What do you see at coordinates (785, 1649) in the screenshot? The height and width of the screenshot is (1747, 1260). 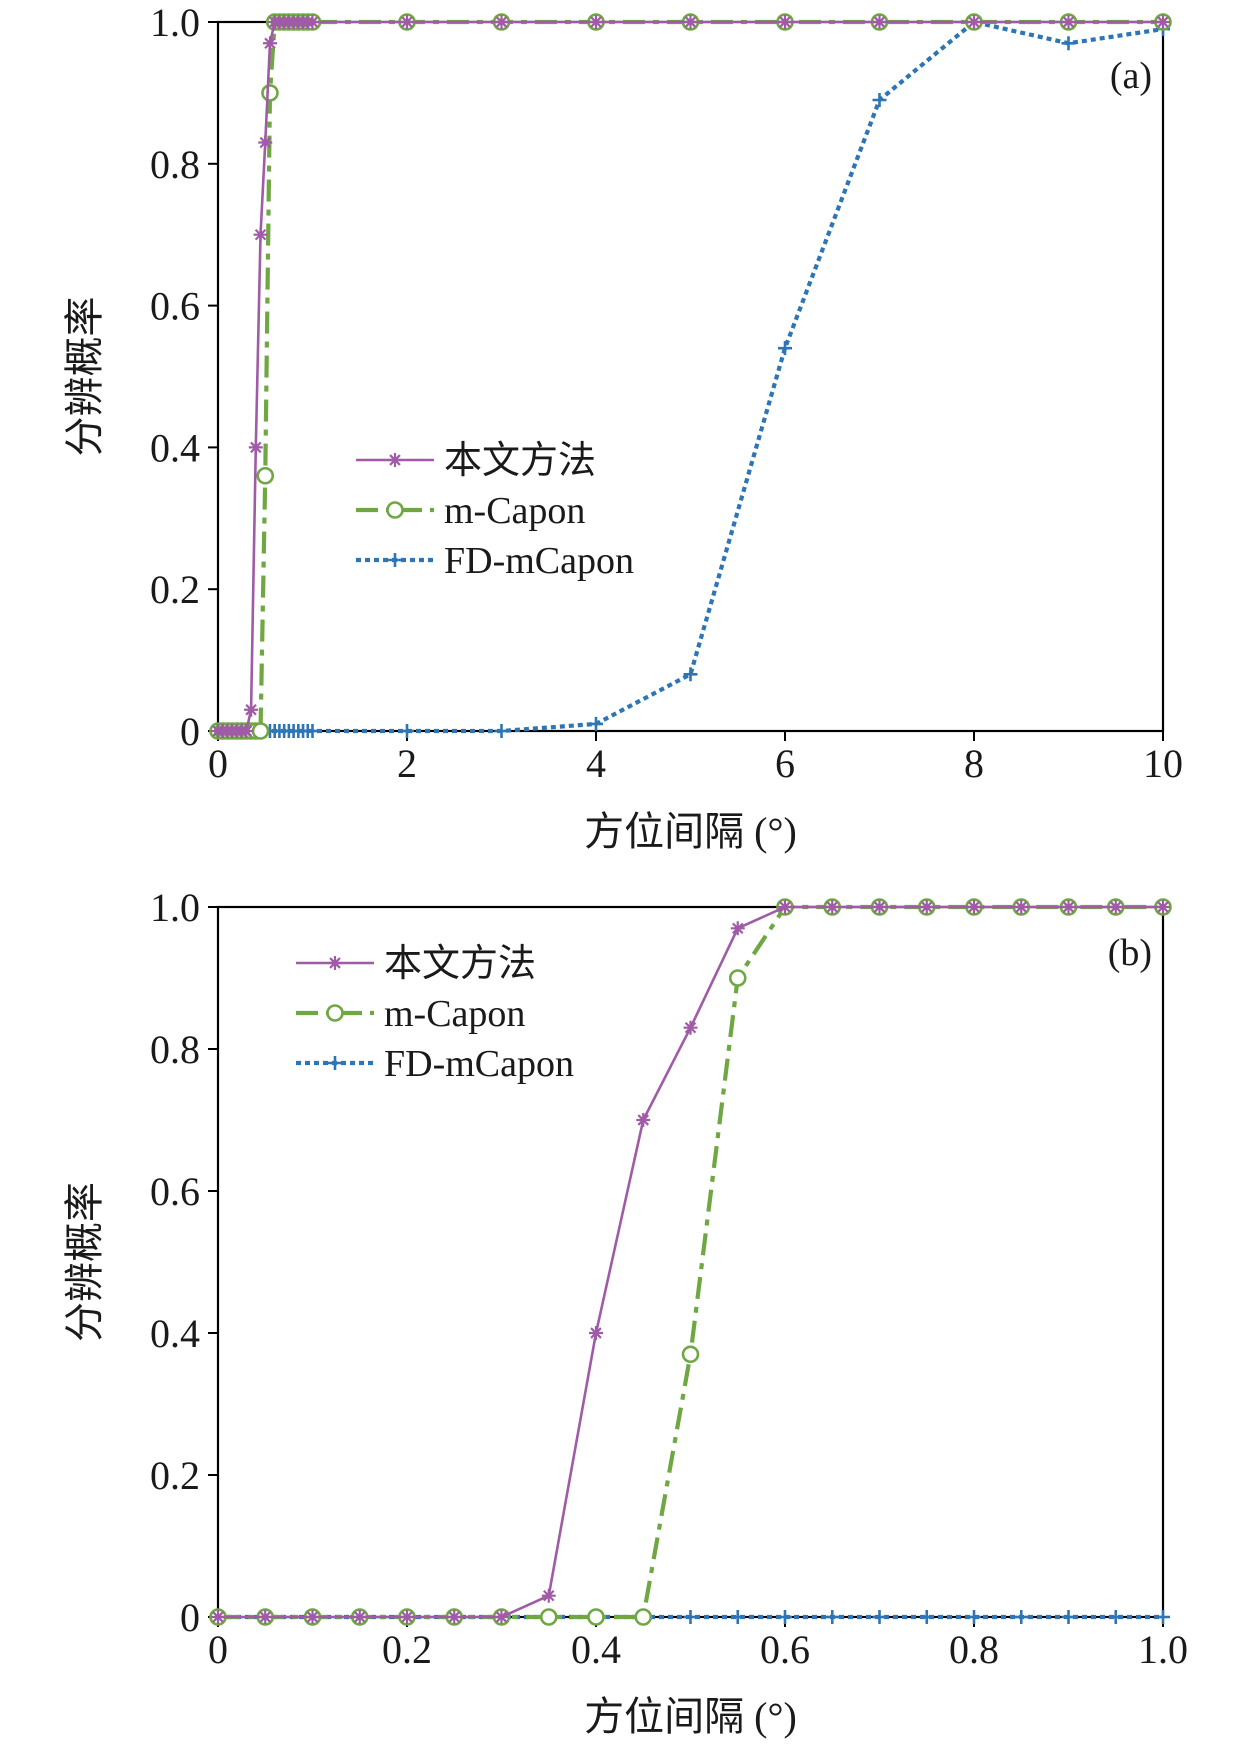 I see `x-tick-label: 0.6` at bounding box center [785, 1649].